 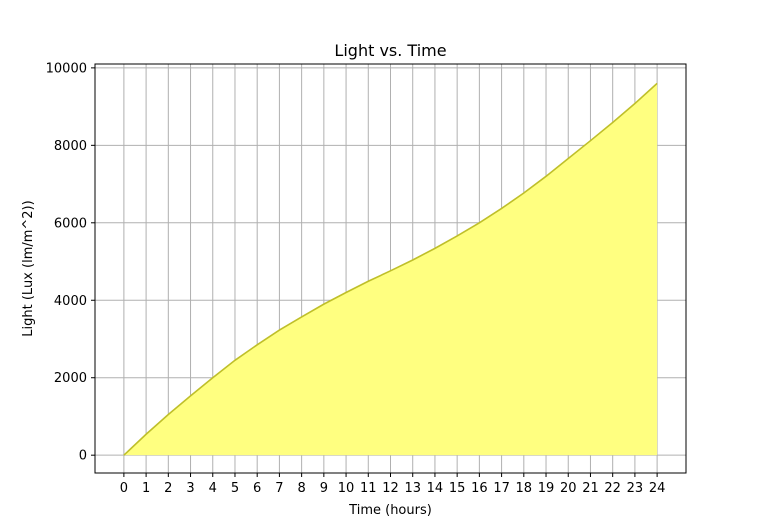 I want to click on x-tick-label: 15, so click(x=457, y=488).